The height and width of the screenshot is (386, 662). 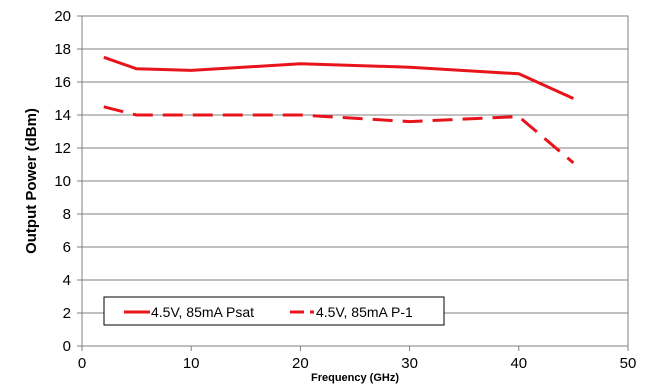 I want to click on y-tick-label: 20, so click(x=62, y=16).